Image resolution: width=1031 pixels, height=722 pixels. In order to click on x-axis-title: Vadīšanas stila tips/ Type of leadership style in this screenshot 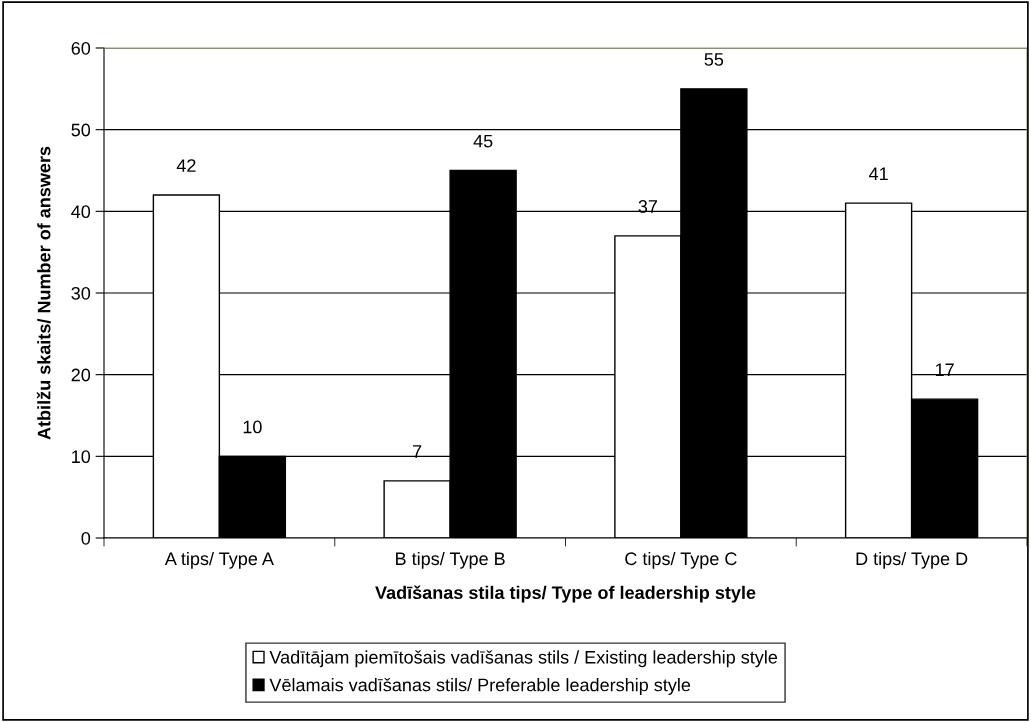, I will do `click(565, 594)`.